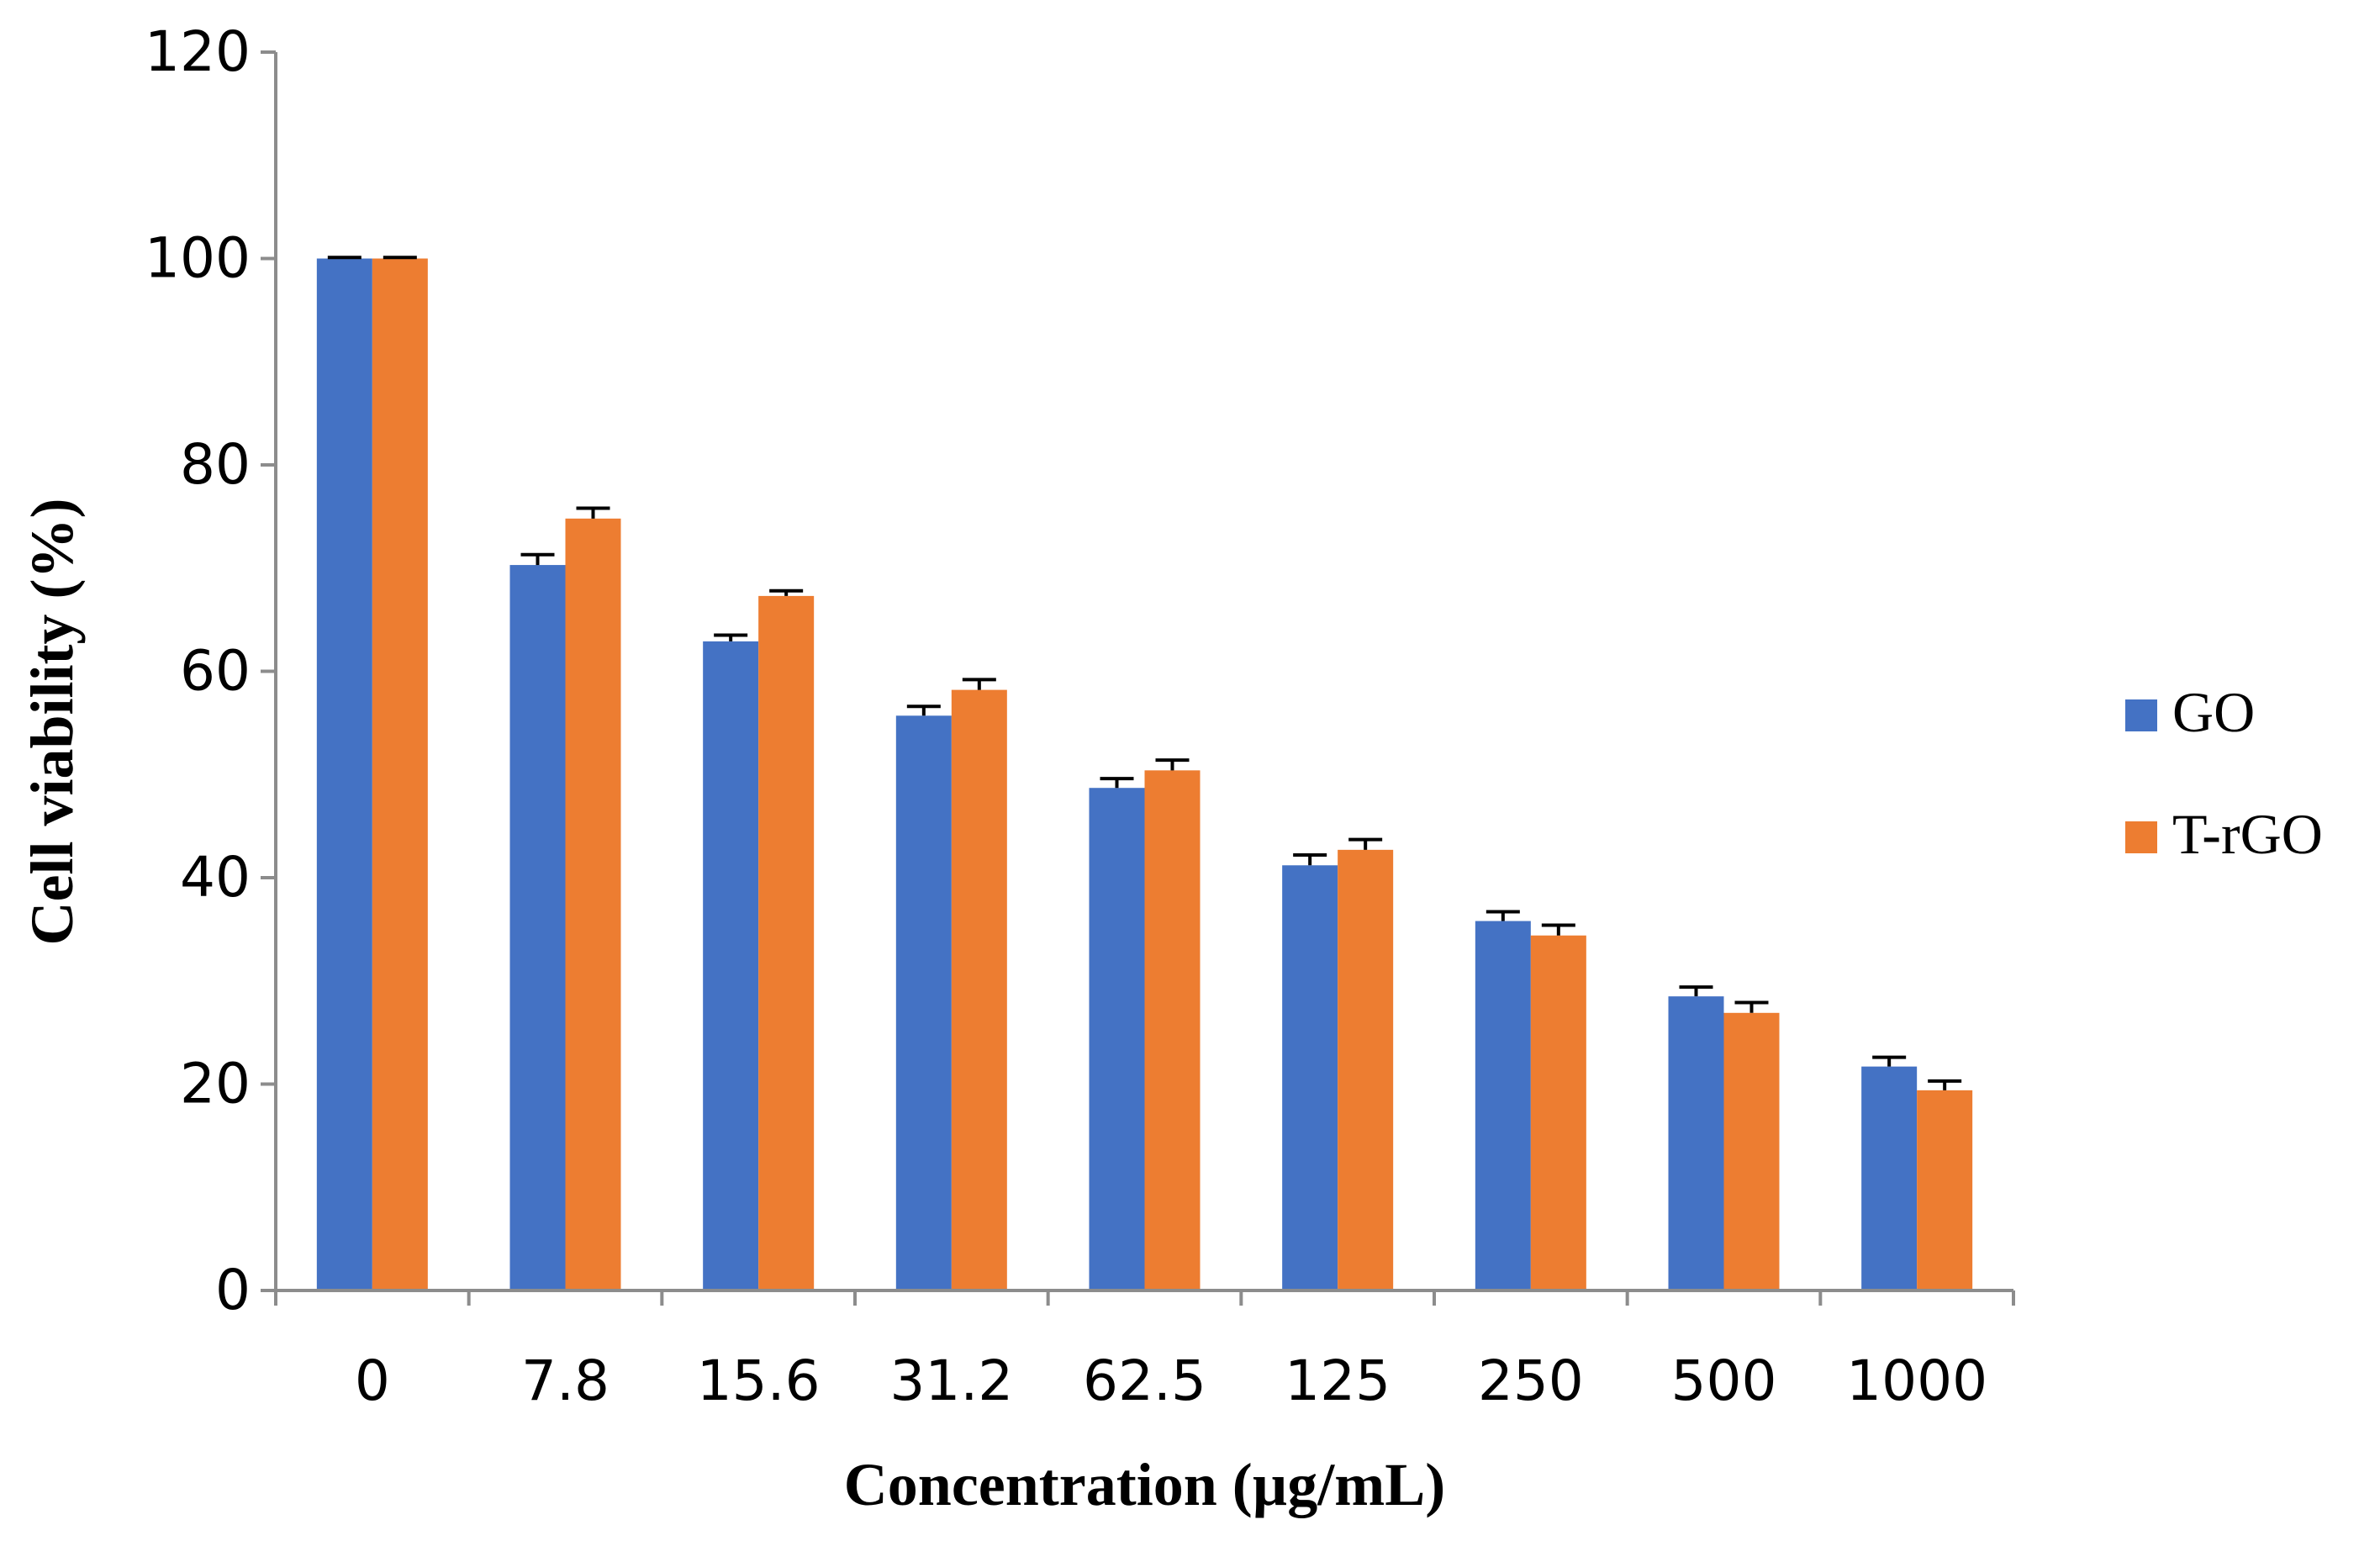 The height and width of the screenshot is (1541, 2380). I want to click on legend-swatch-t-rgo, so click(2141, 837).